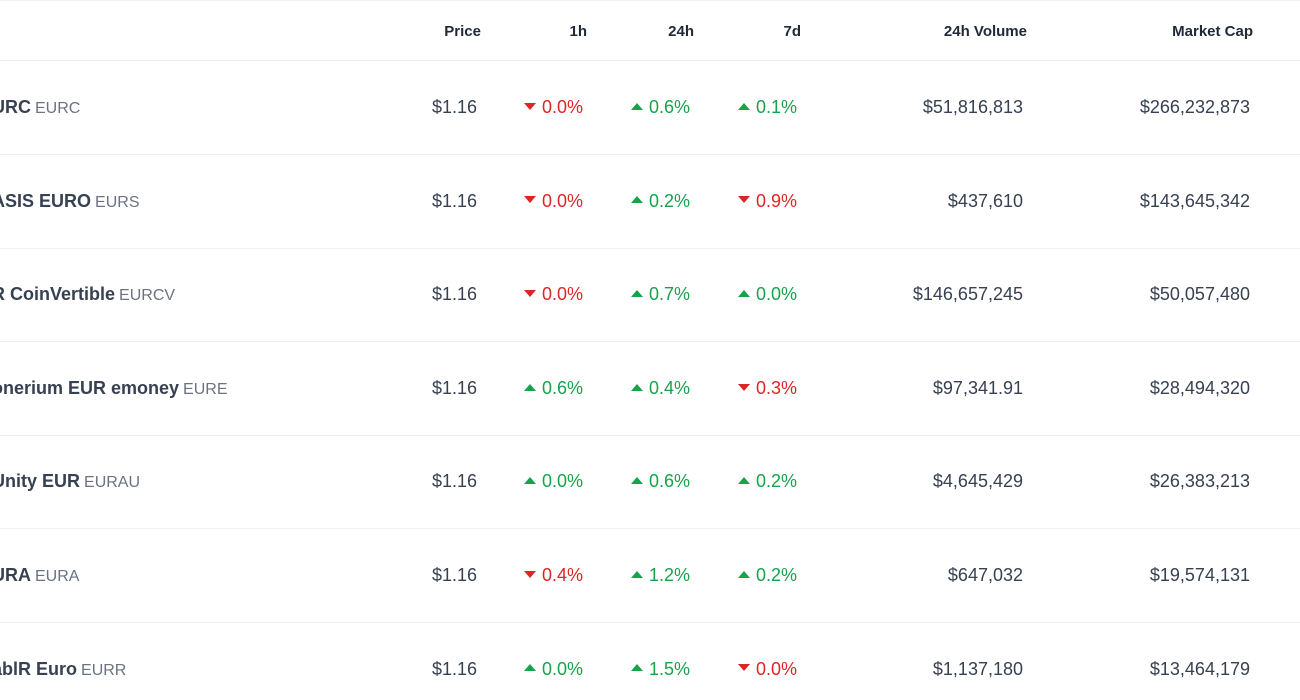 This screenshot has width=1300, height=700. I want to click on change-7d-value: 0.3%, so click(776, 387).